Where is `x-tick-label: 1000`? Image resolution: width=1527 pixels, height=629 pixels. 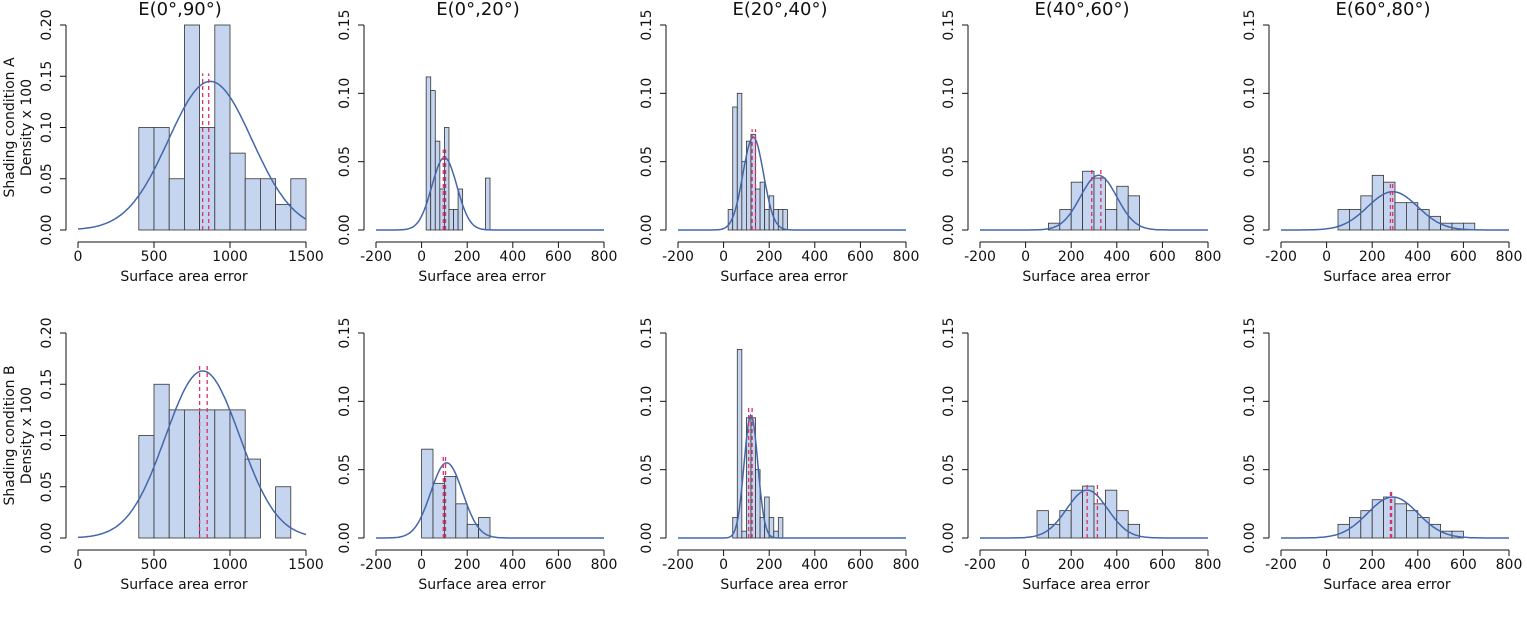 x-tick-label: 1000 is located at coordinates (230, 257).